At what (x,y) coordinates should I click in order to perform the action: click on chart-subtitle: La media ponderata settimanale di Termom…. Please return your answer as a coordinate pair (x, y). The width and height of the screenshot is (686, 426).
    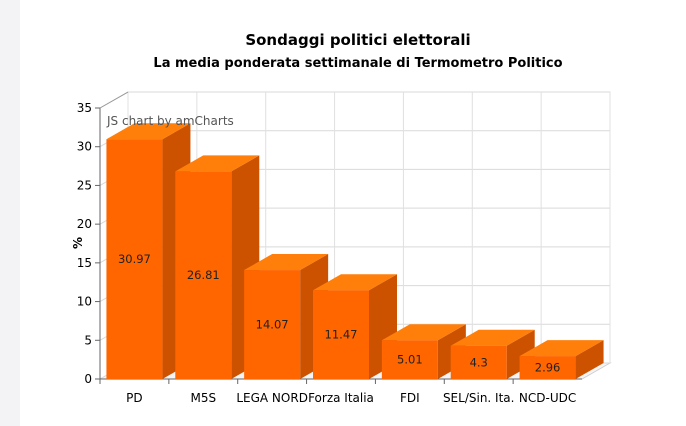
    Looking at the image, I should click on (357, 63).